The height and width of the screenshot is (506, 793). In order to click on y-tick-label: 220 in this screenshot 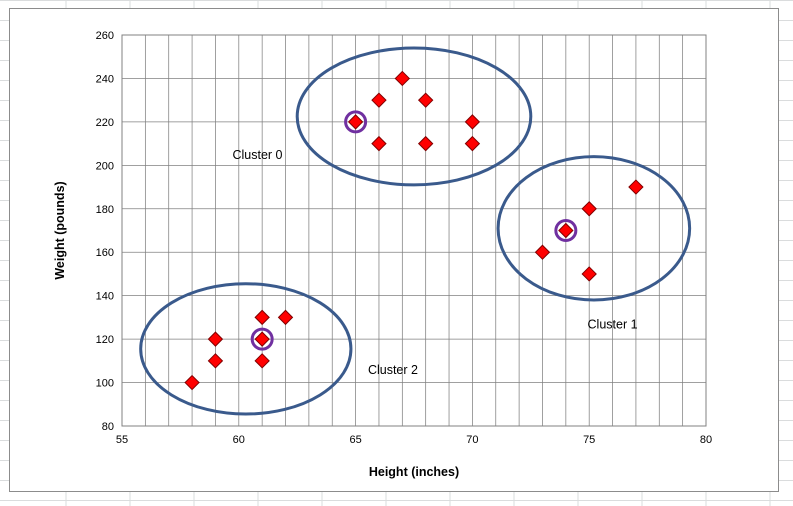, I will do `click(105, 123)`.